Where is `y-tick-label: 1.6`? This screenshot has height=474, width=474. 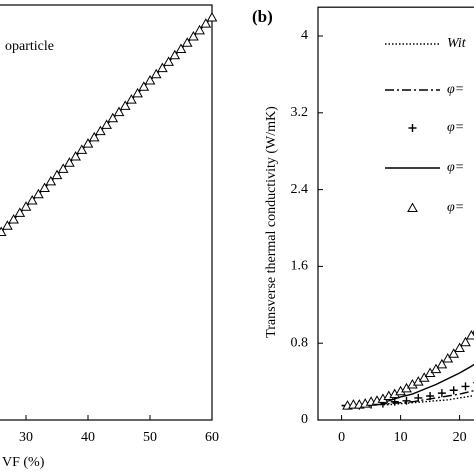 y-tick-label: 1.6 is located at coordinates (300, 266).